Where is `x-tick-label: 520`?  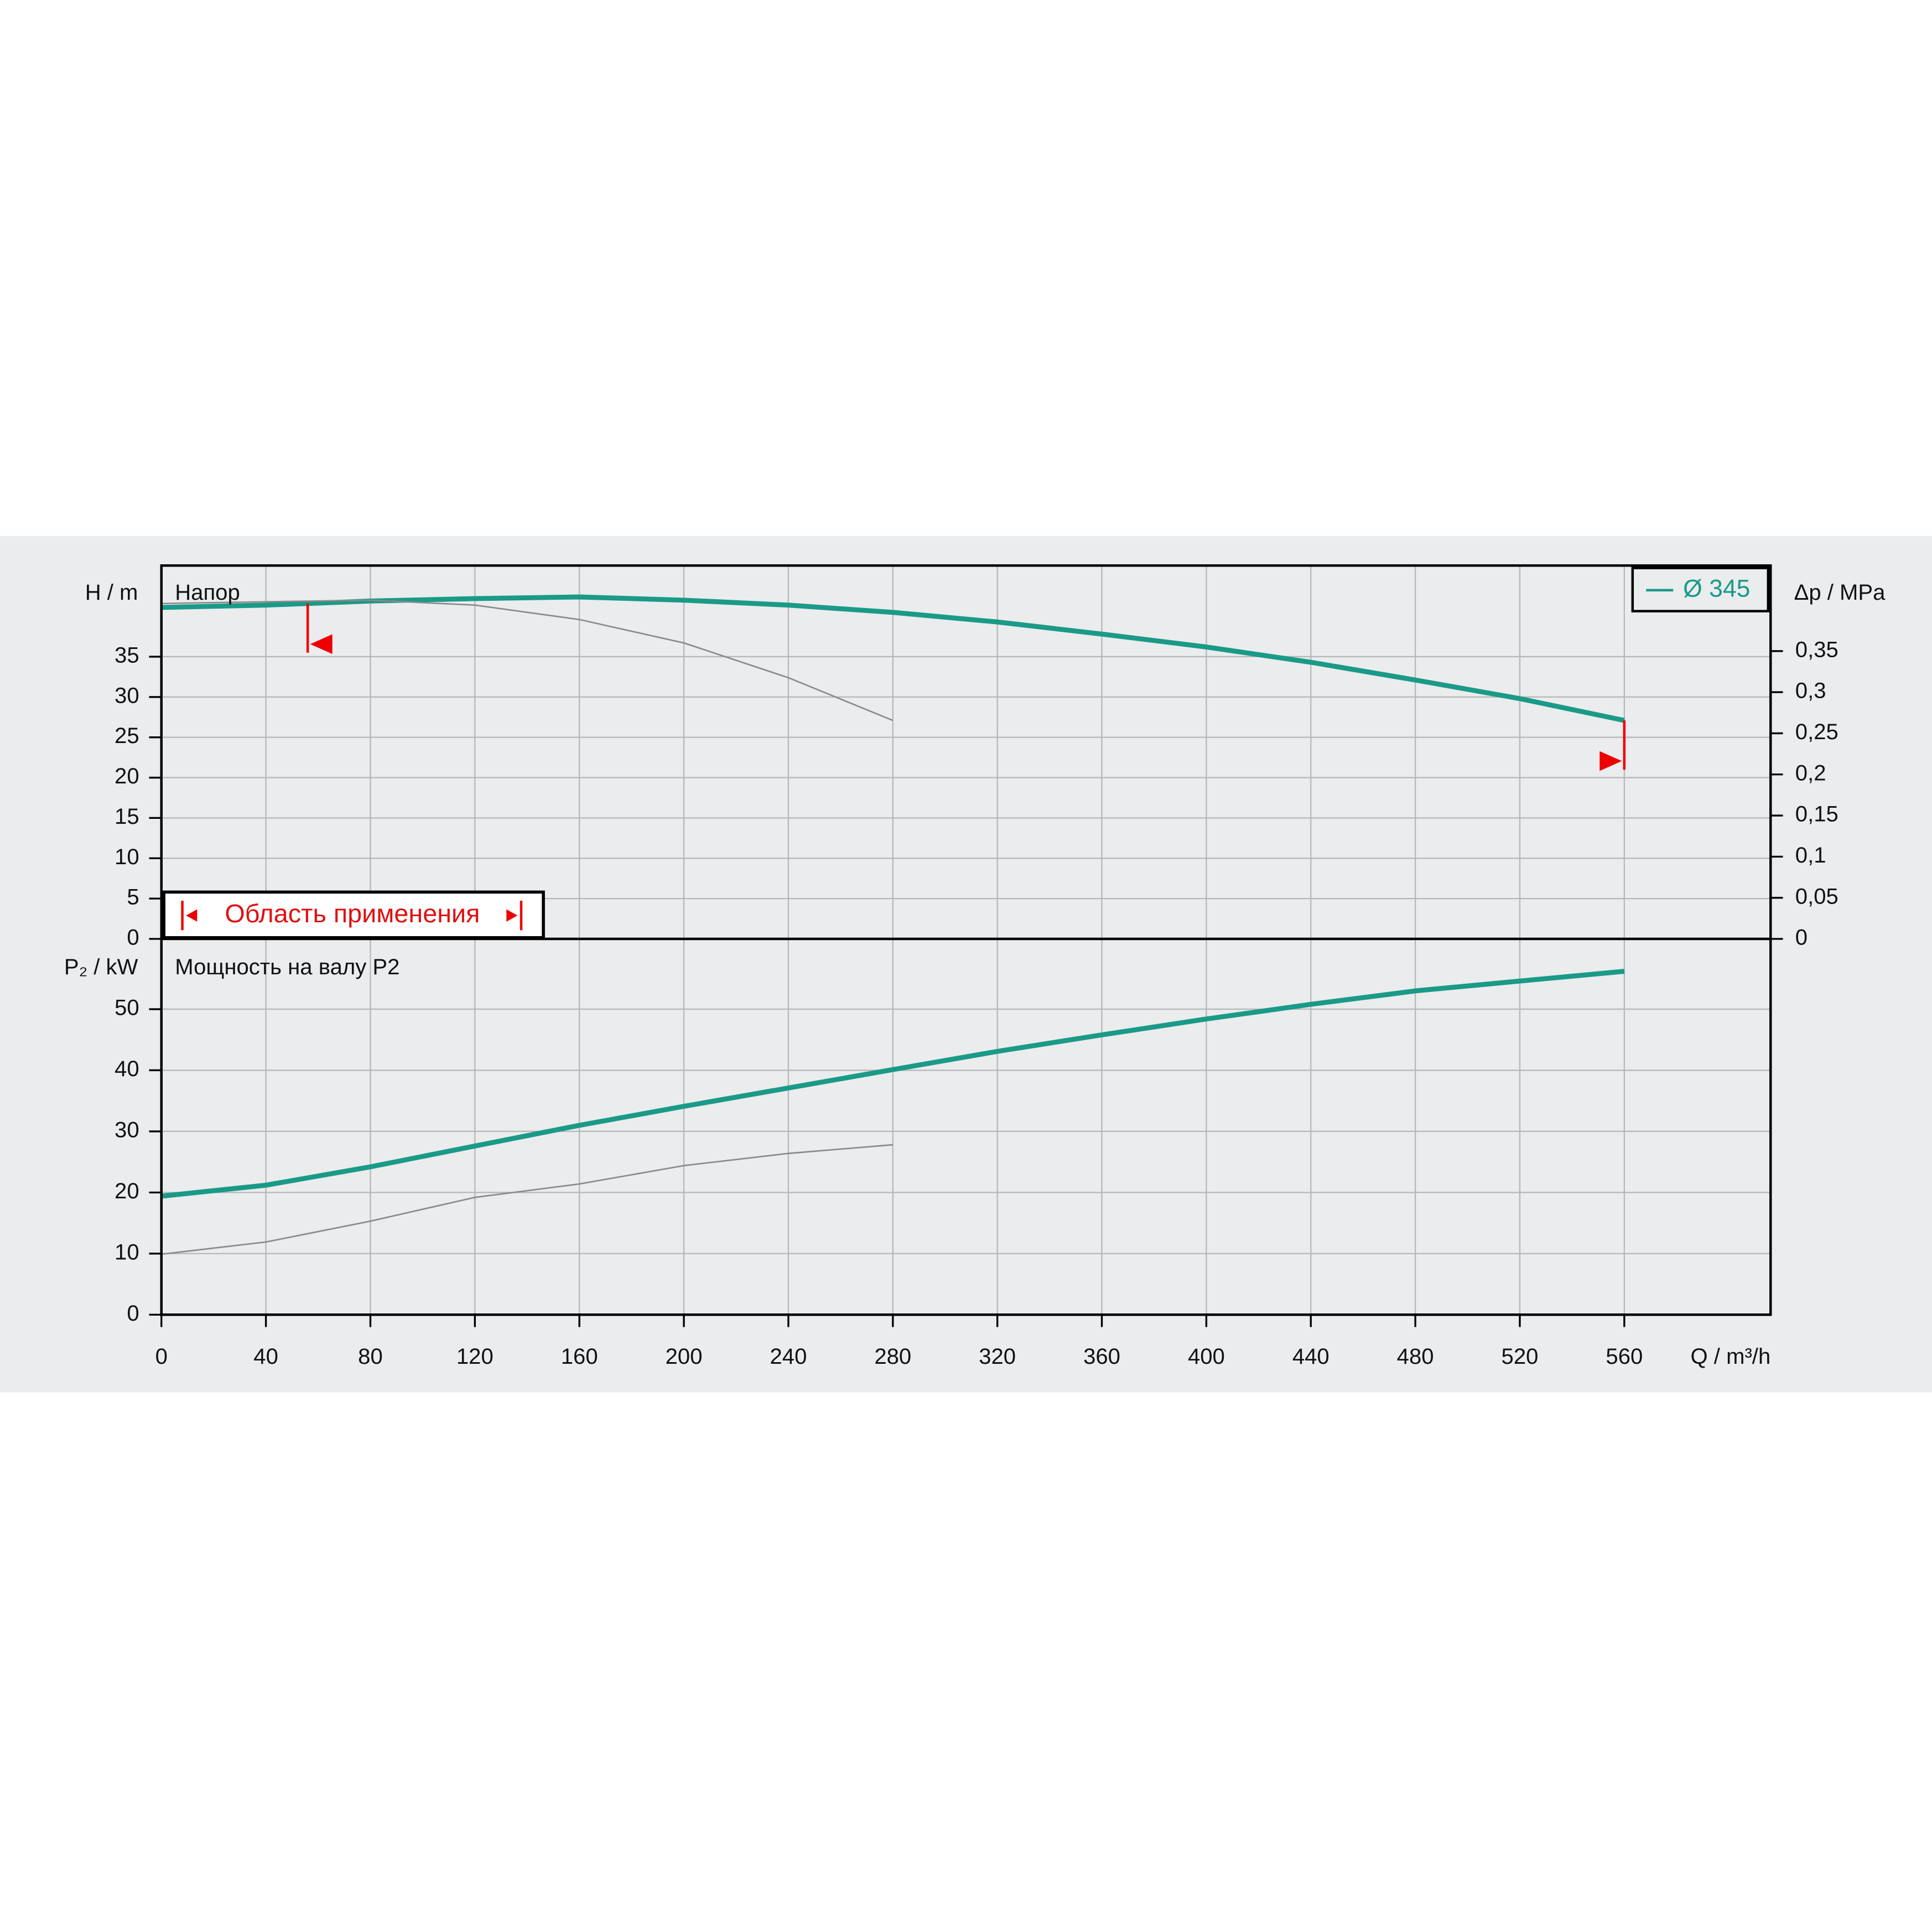
x-tick-label: 520 is located at coordinates (1521, 1356).